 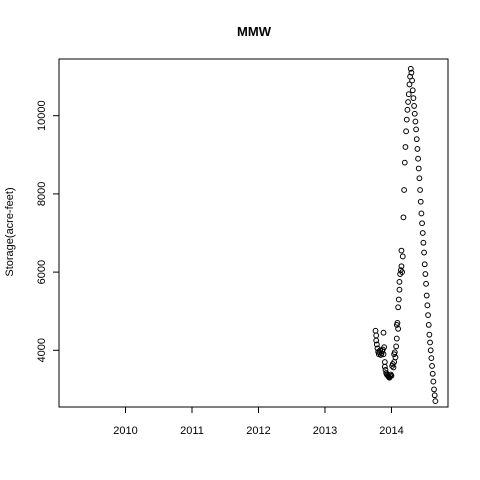 What do you see at coordinates (258, 421) in the screenshot?
I see `x-axis: 2010 2011 2012 2013 2014` at bounding box center [258, 421].